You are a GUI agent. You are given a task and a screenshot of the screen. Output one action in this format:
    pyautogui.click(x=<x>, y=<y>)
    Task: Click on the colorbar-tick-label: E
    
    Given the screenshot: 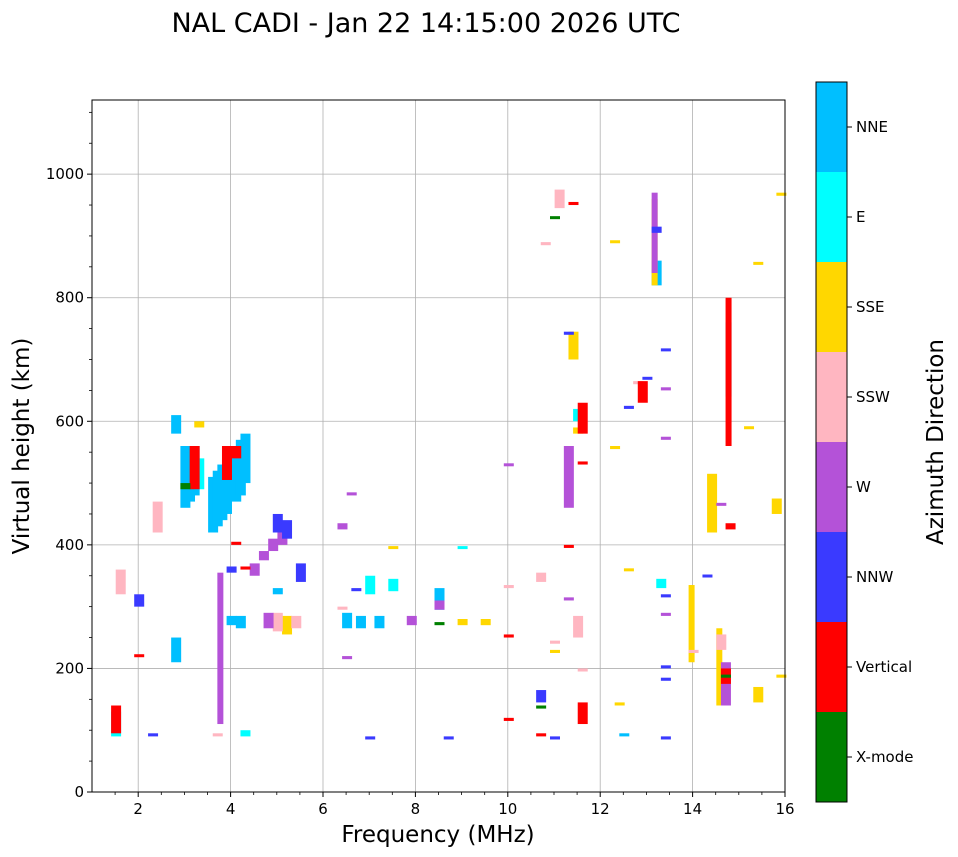 What is the action you would take?
    pyautogui.click(x=860, y=217)
    